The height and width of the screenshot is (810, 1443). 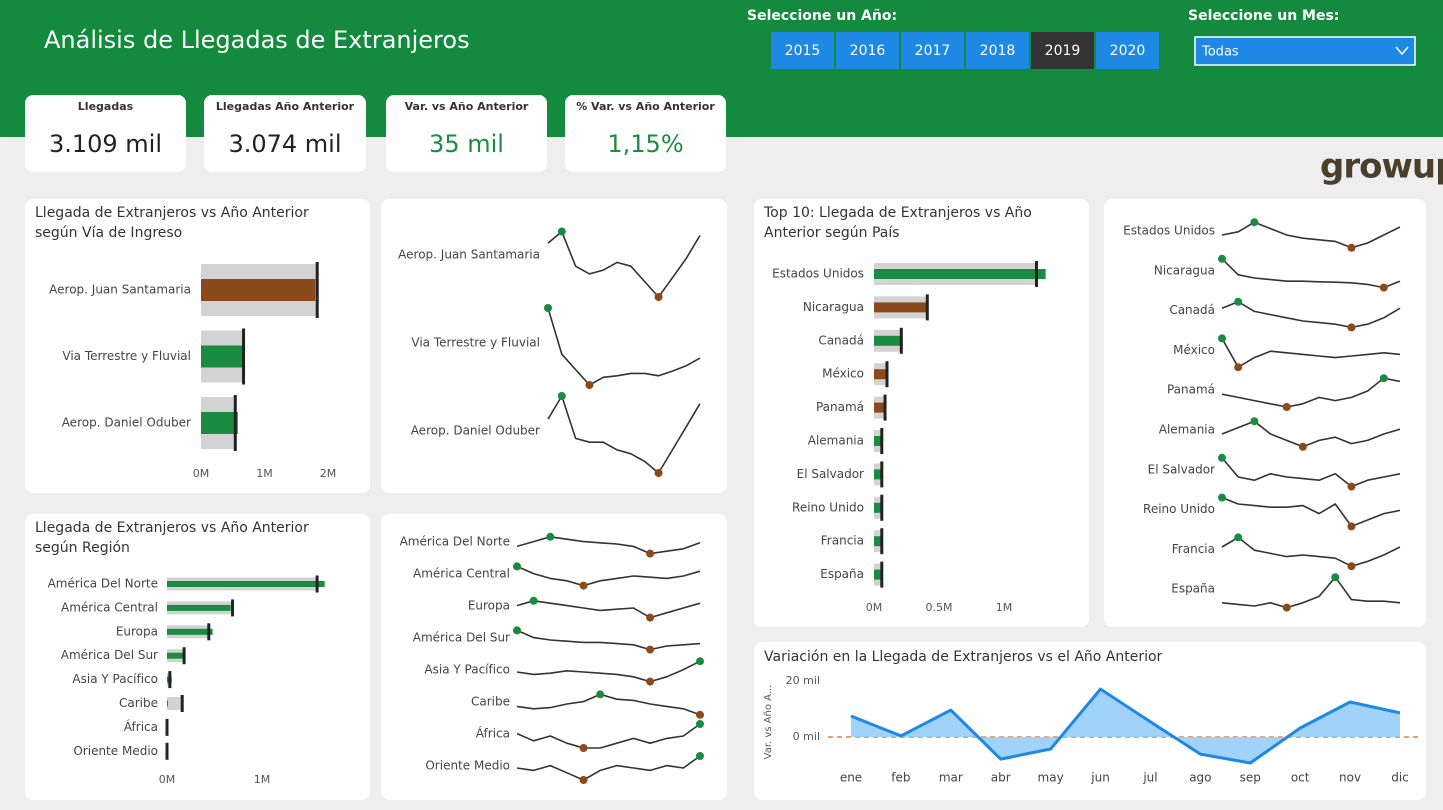 What do you see at coordinates (1402, 51) in the screenshot?
I see `dropdown-chevron` at bounding box center [1402, 51].